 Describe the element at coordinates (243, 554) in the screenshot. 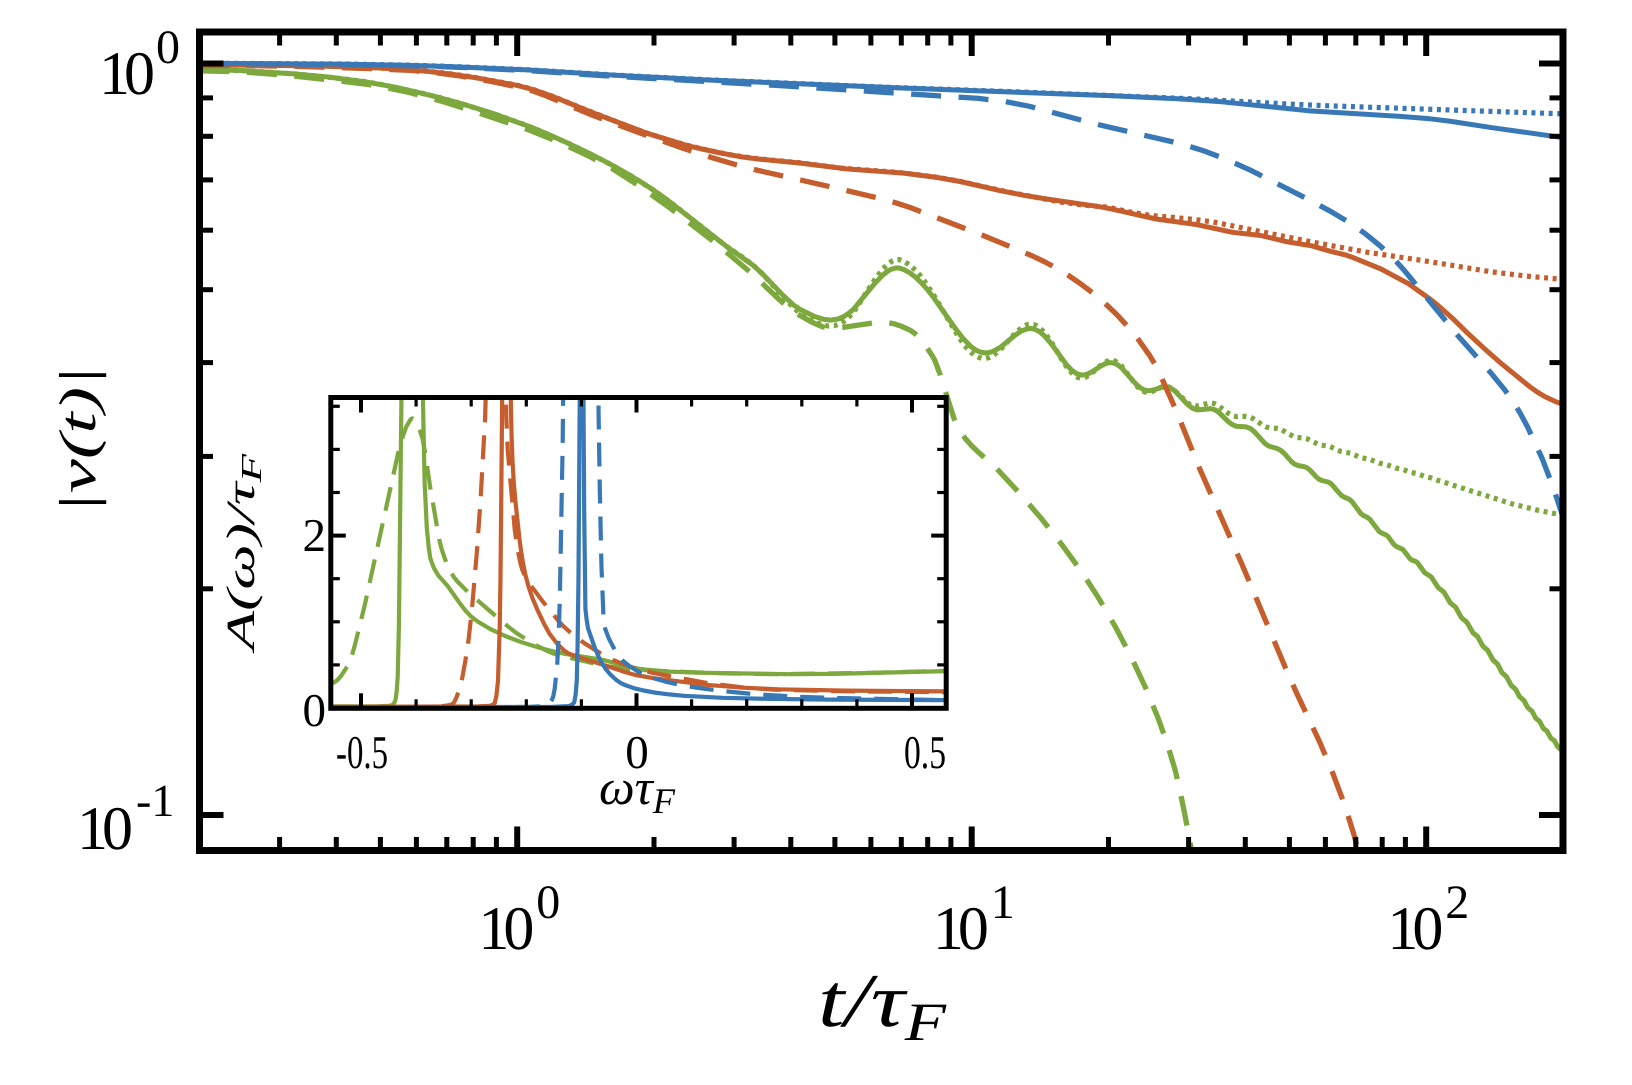

I see `svg-text: A(ω)/τF` at that location.